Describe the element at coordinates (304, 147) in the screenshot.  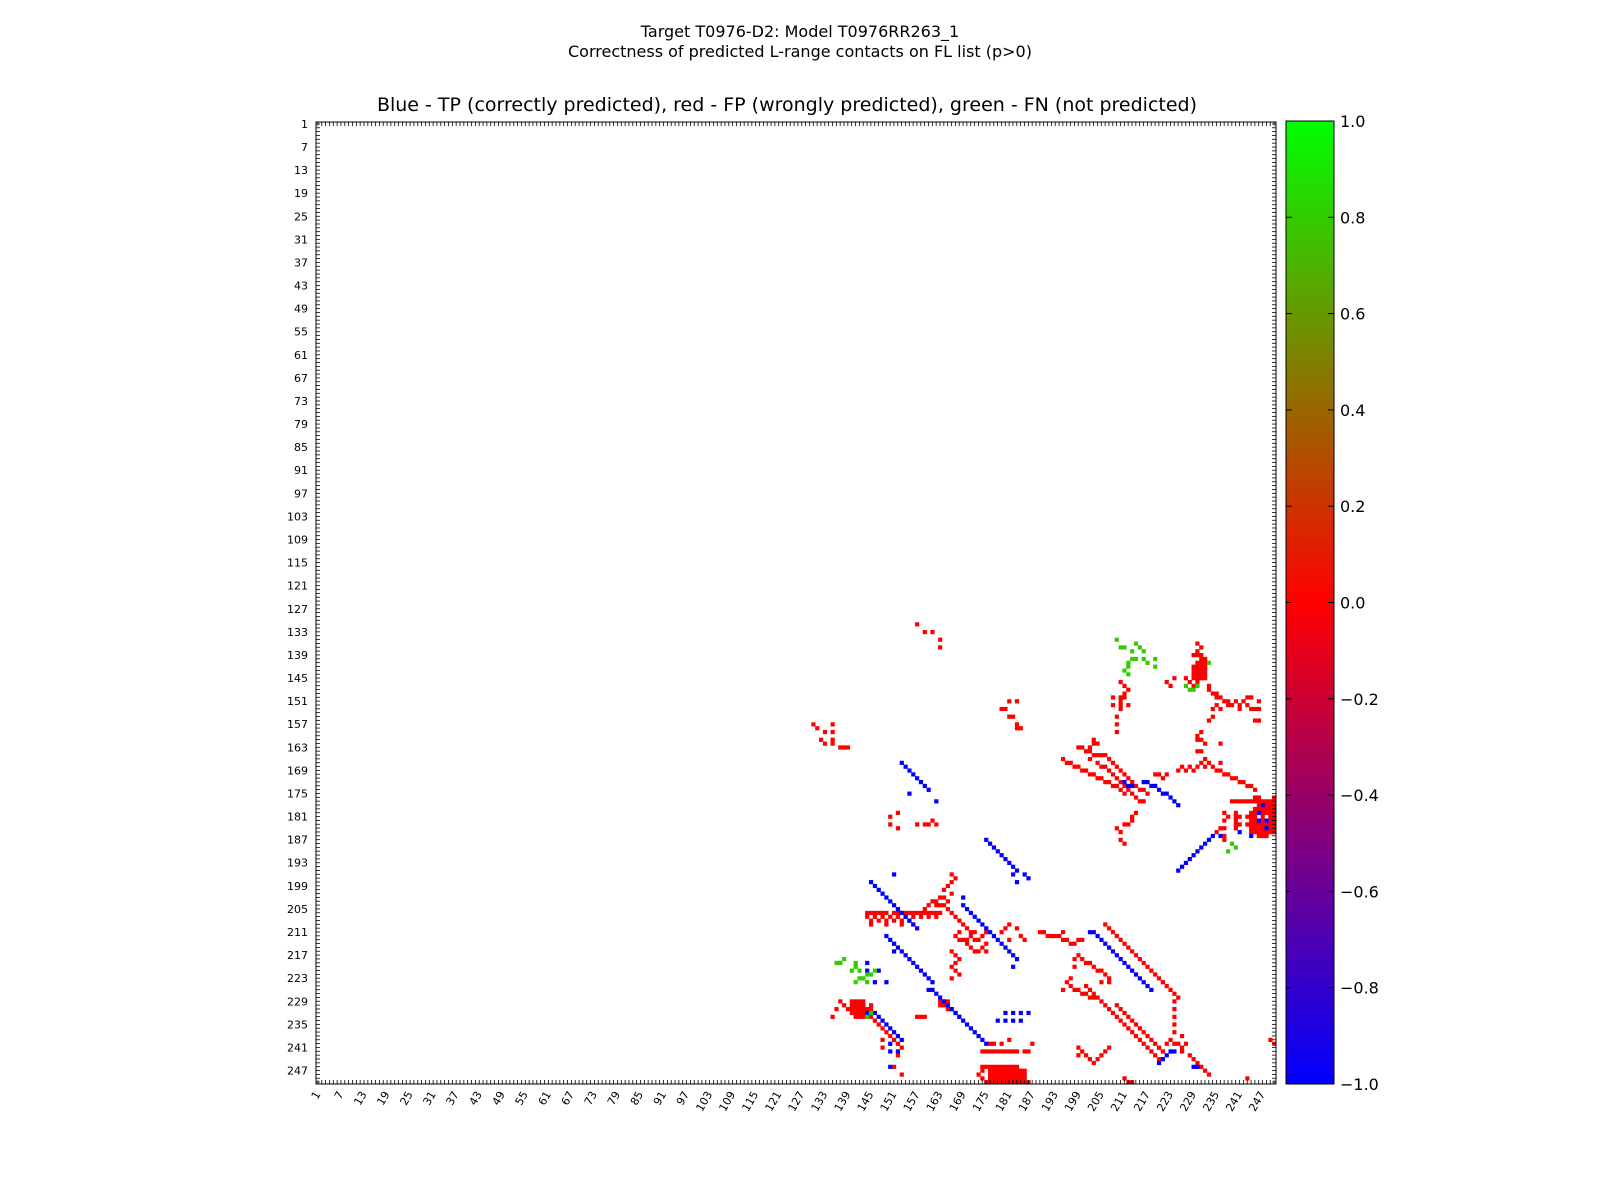
I see `y-tick-label: 7` at that location.